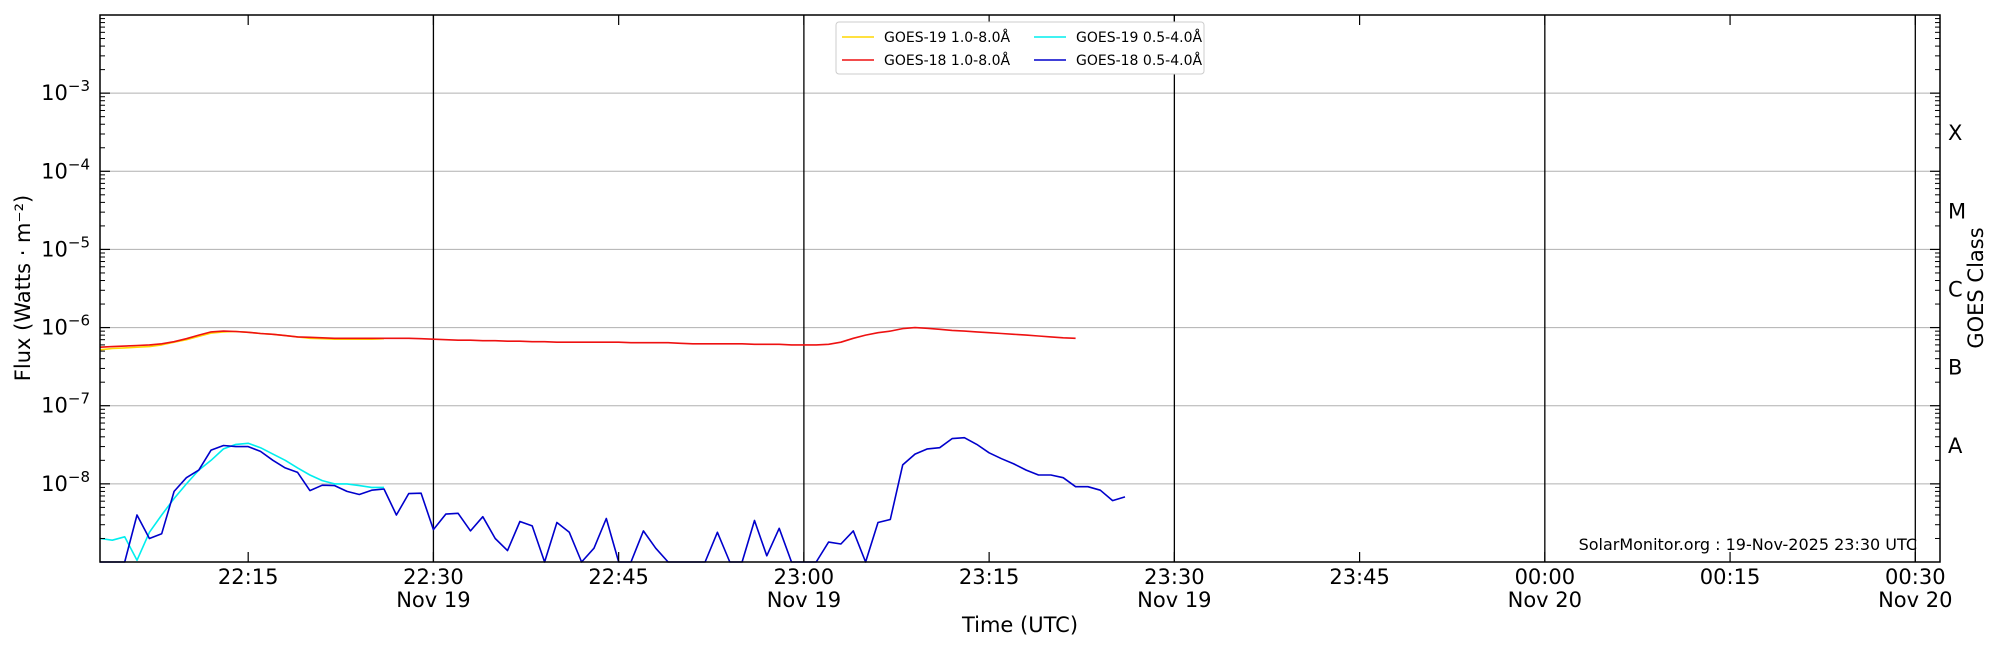 This screenshot has width=2000, height=654. Describe the element at coordinates (65, 482) in the screenshot. I see `y-tick-label: 10⁻⁸` at that location.